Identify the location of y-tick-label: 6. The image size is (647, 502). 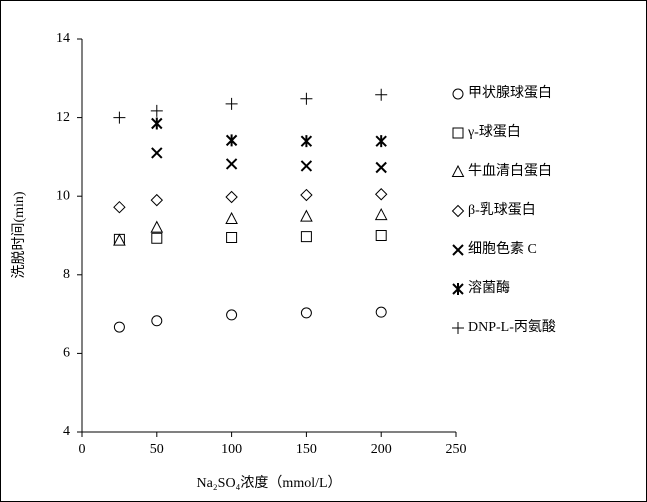
(66, 353).